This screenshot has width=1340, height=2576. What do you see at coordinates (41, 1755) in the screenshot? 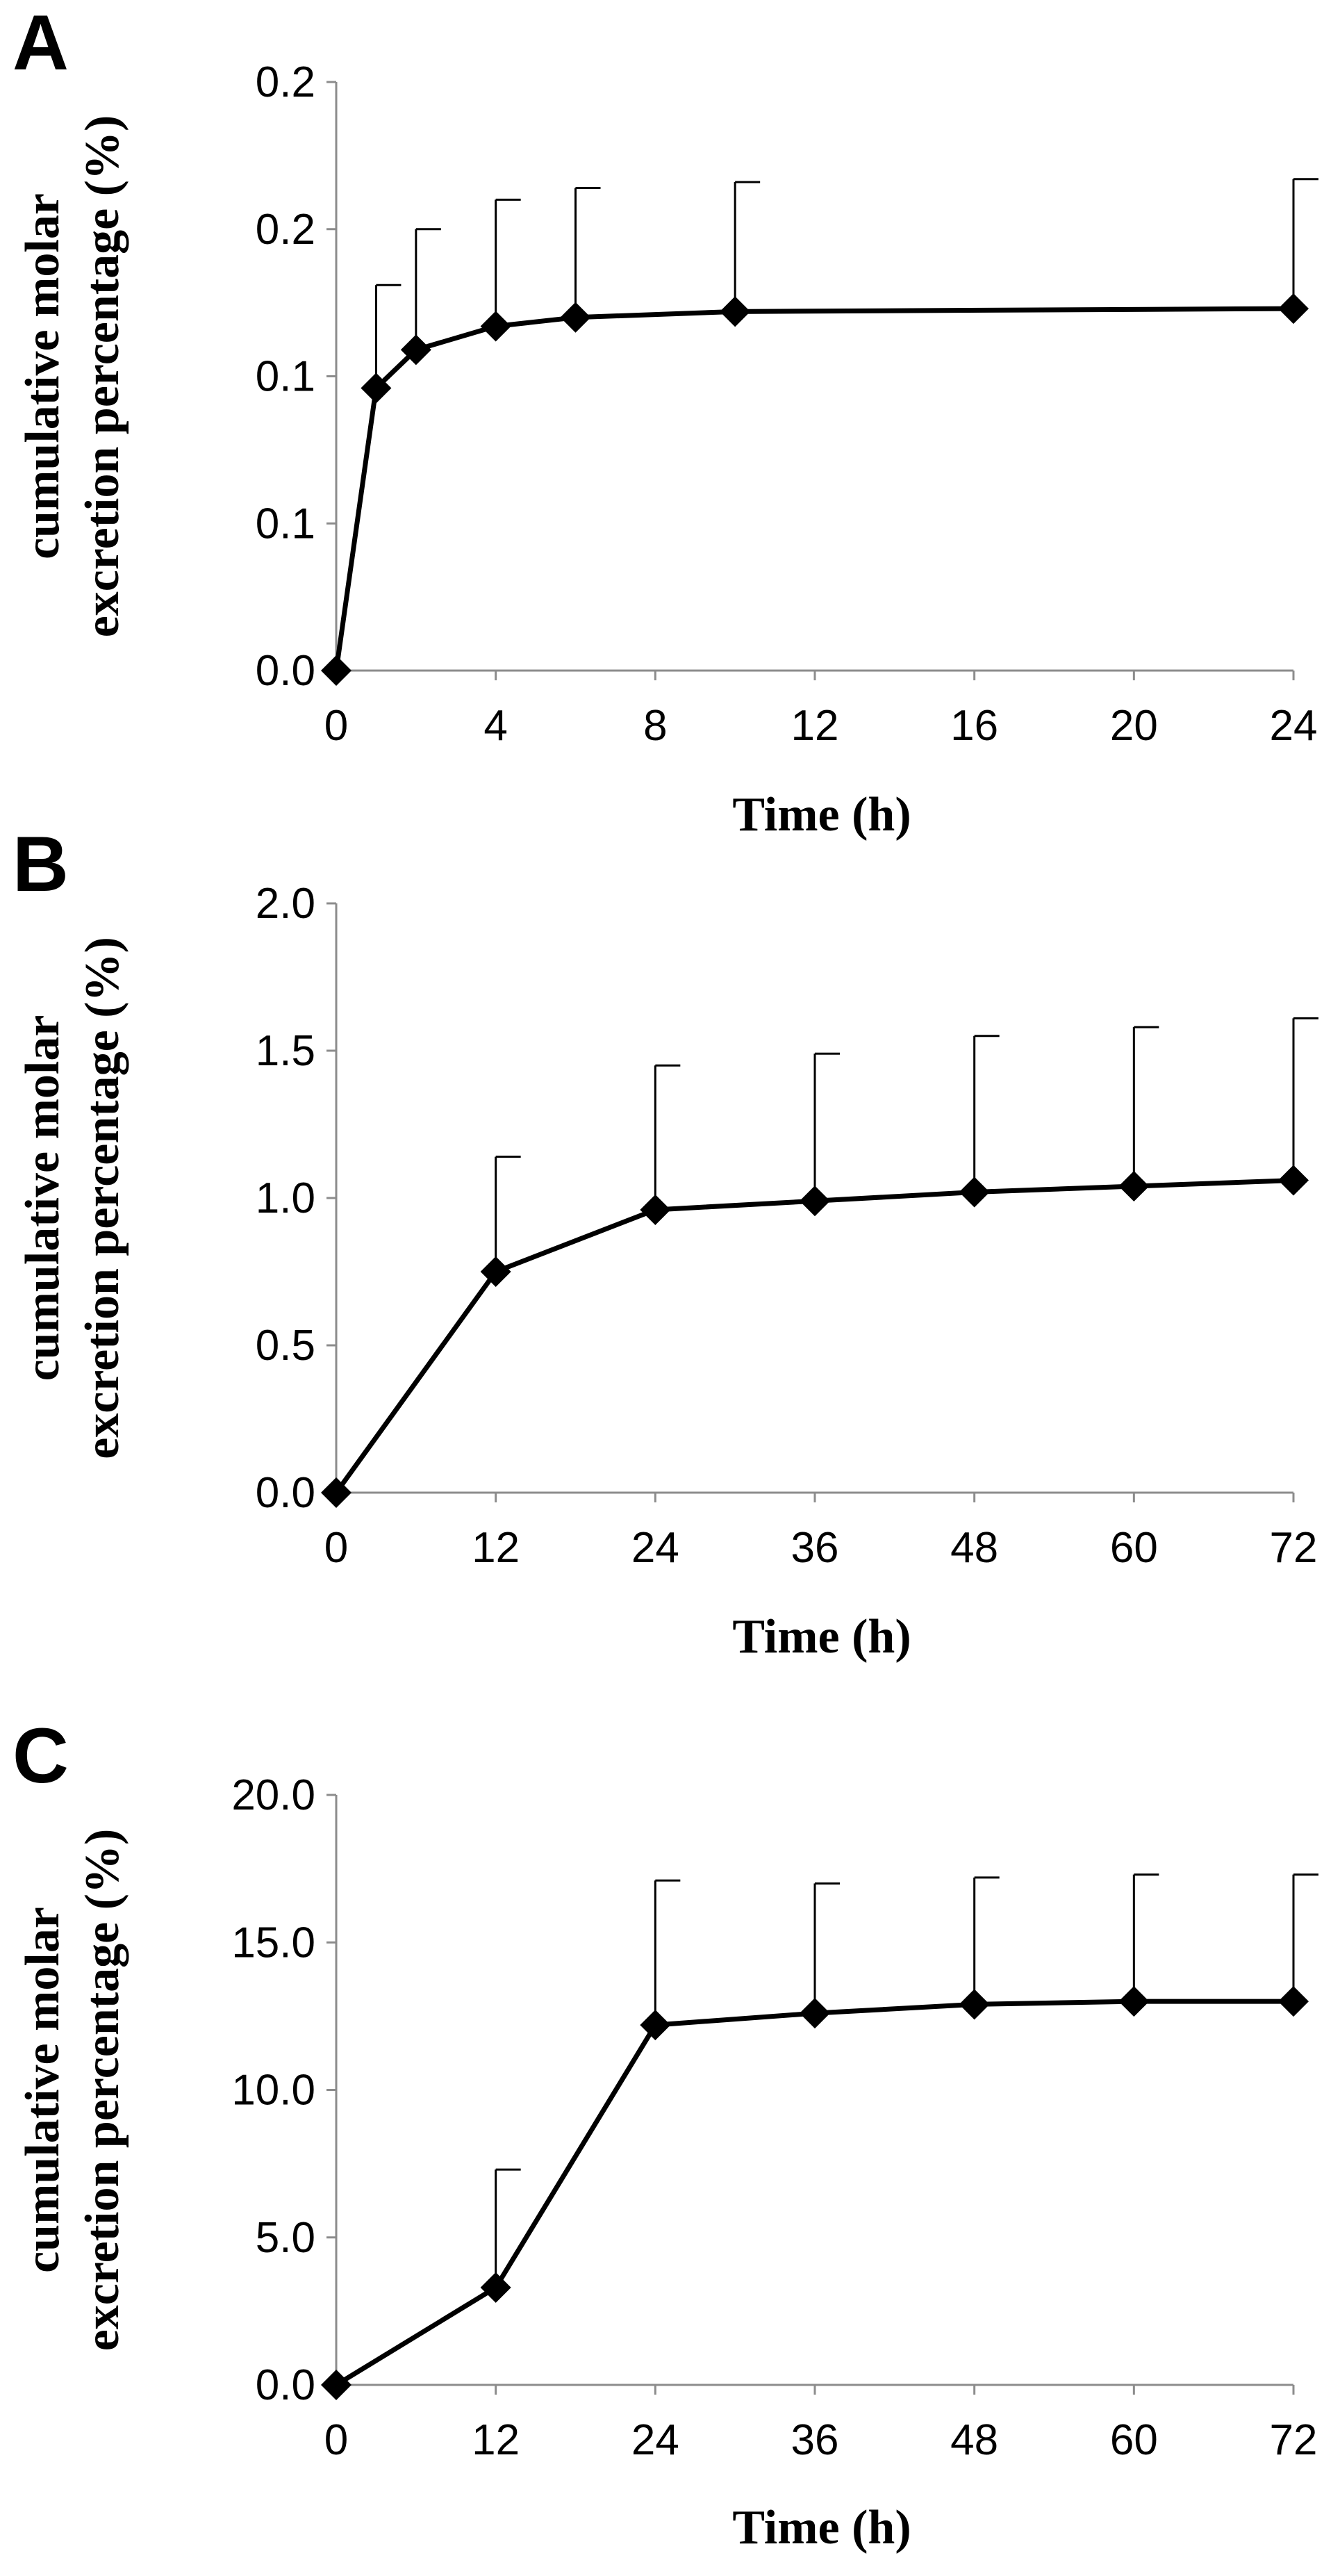
I see `panel-label: C` at bounding box center [41, 1755].